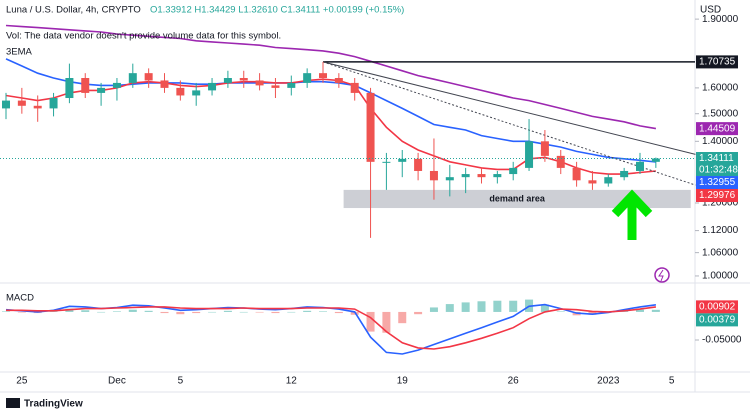 The height and width of the screenshot is (416, 750). What do you see at coordinates (403, 381) in the screenshot?
I see `x-tick-label: 19` at bounding box center [403, 381].